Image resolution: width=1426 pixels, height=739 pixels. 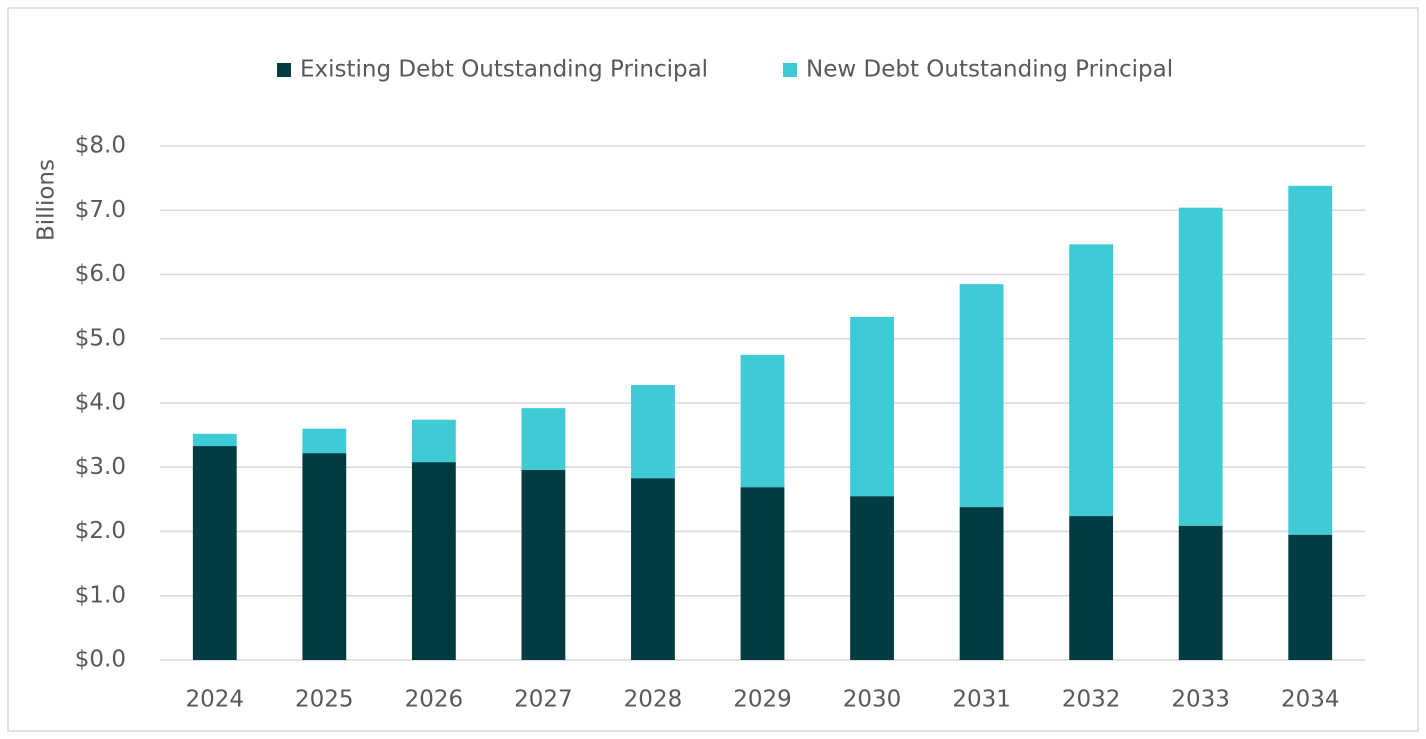 What do you see at coordinates (100, 274) in the screenshot?
I see `y-tick-label: $6.0` at bounding box center [100, 274].